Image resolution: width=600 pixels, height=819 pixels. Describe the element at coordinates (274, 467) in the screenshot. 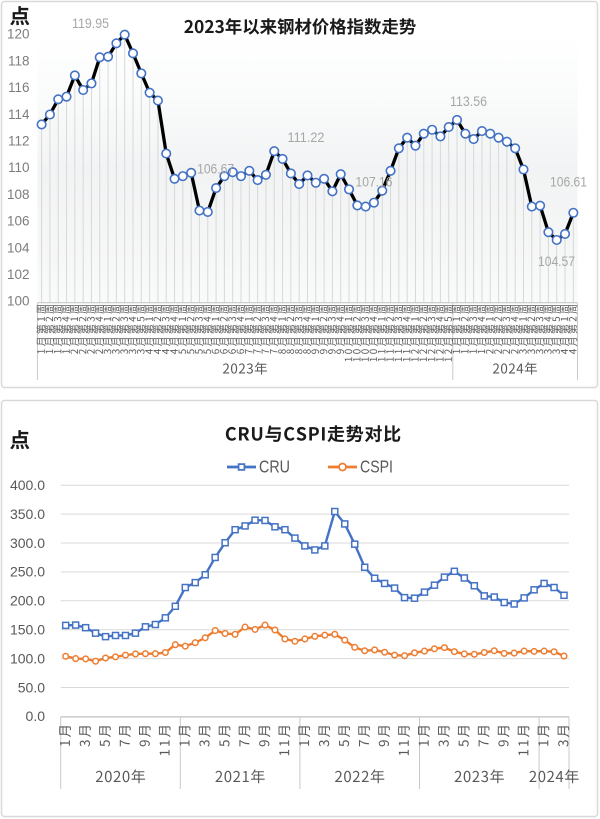

I see `svg-text: CRU` at that location.